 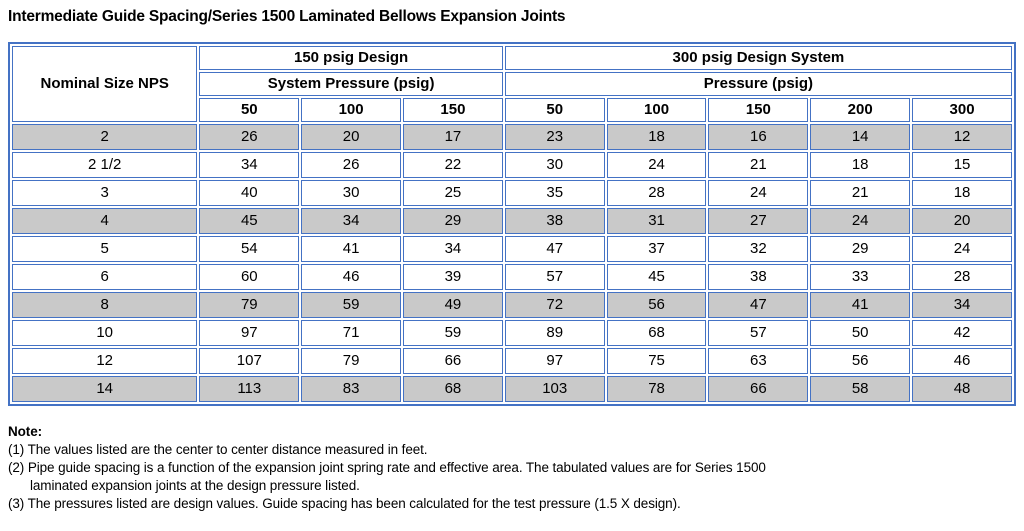 I want to click on group-header-300-psig: 300 psig Design System, so click(x=758, y=58).